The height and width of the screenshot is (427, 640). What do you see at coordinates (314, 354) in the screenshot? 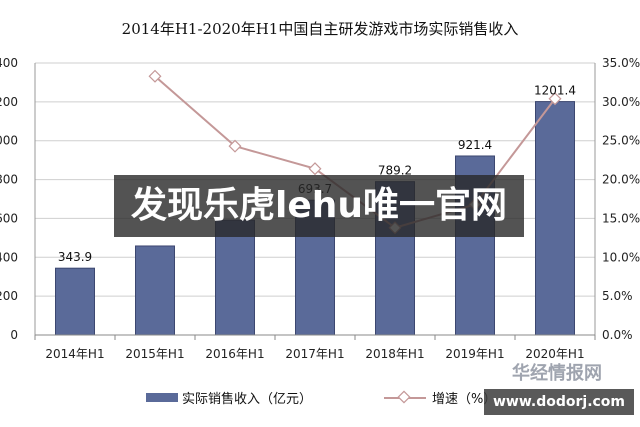
I see `x-tick-label: 2017年H1` at bounding box center [314, 354].